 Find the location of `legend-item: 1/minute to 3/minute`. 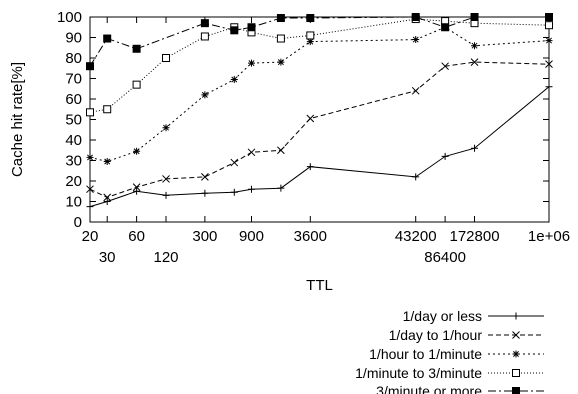

legend-item: 1/minute to 3/minute is located at coordinates (449, 373).